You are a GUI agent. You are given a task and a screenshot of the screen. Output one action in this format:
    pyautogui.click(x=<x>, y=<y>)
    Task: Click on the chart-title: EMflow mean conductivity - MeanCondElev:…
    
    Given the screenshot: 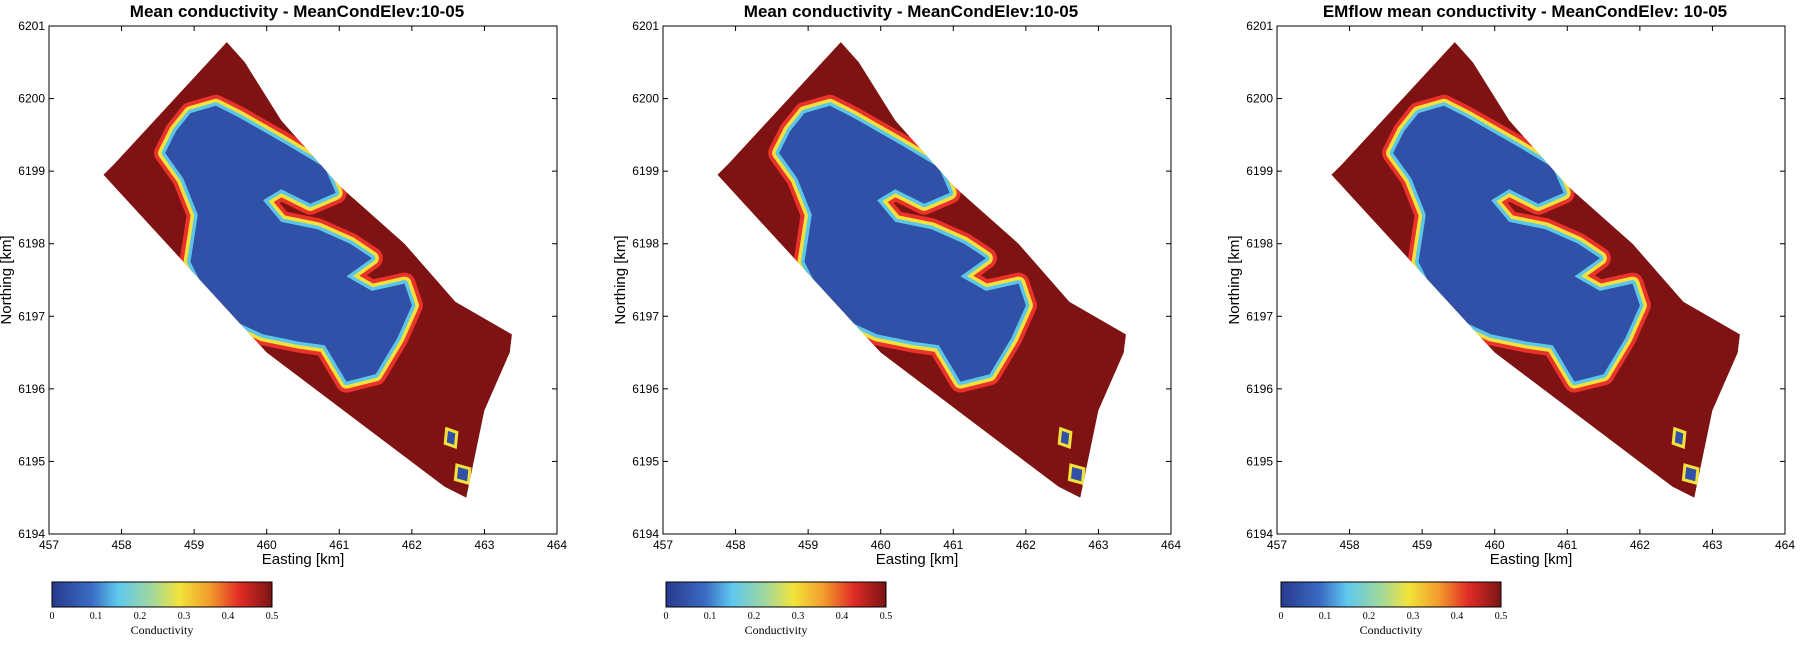 What is the action you would take?
    pyautogui.click(x=1525, y=11)
    